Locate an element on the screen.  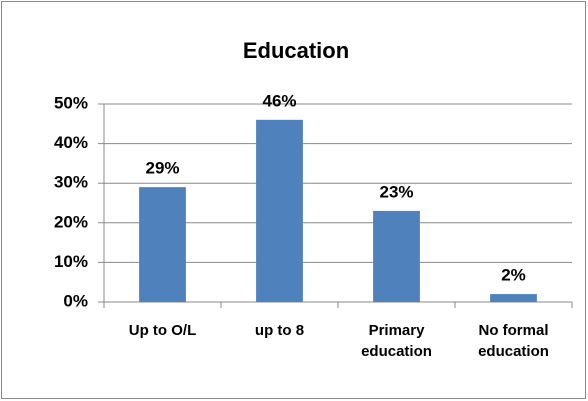
y-tick-label: 20% is located at coordinates (71, 221).